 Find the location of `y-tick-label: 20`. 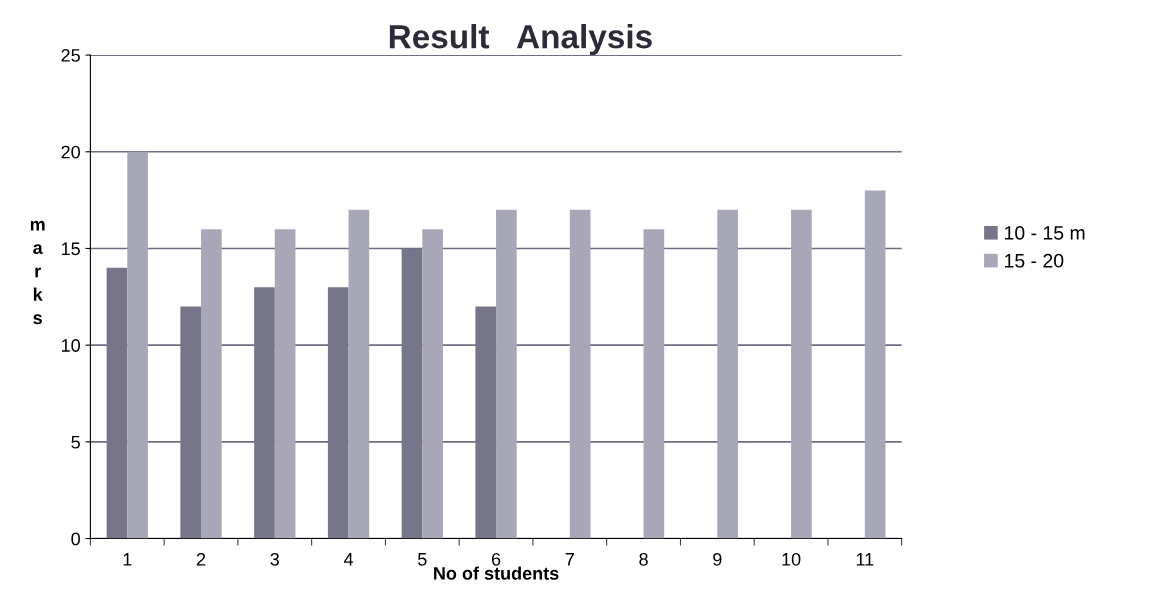

y-tick-label: 20 is located at coordinates (70, 152).